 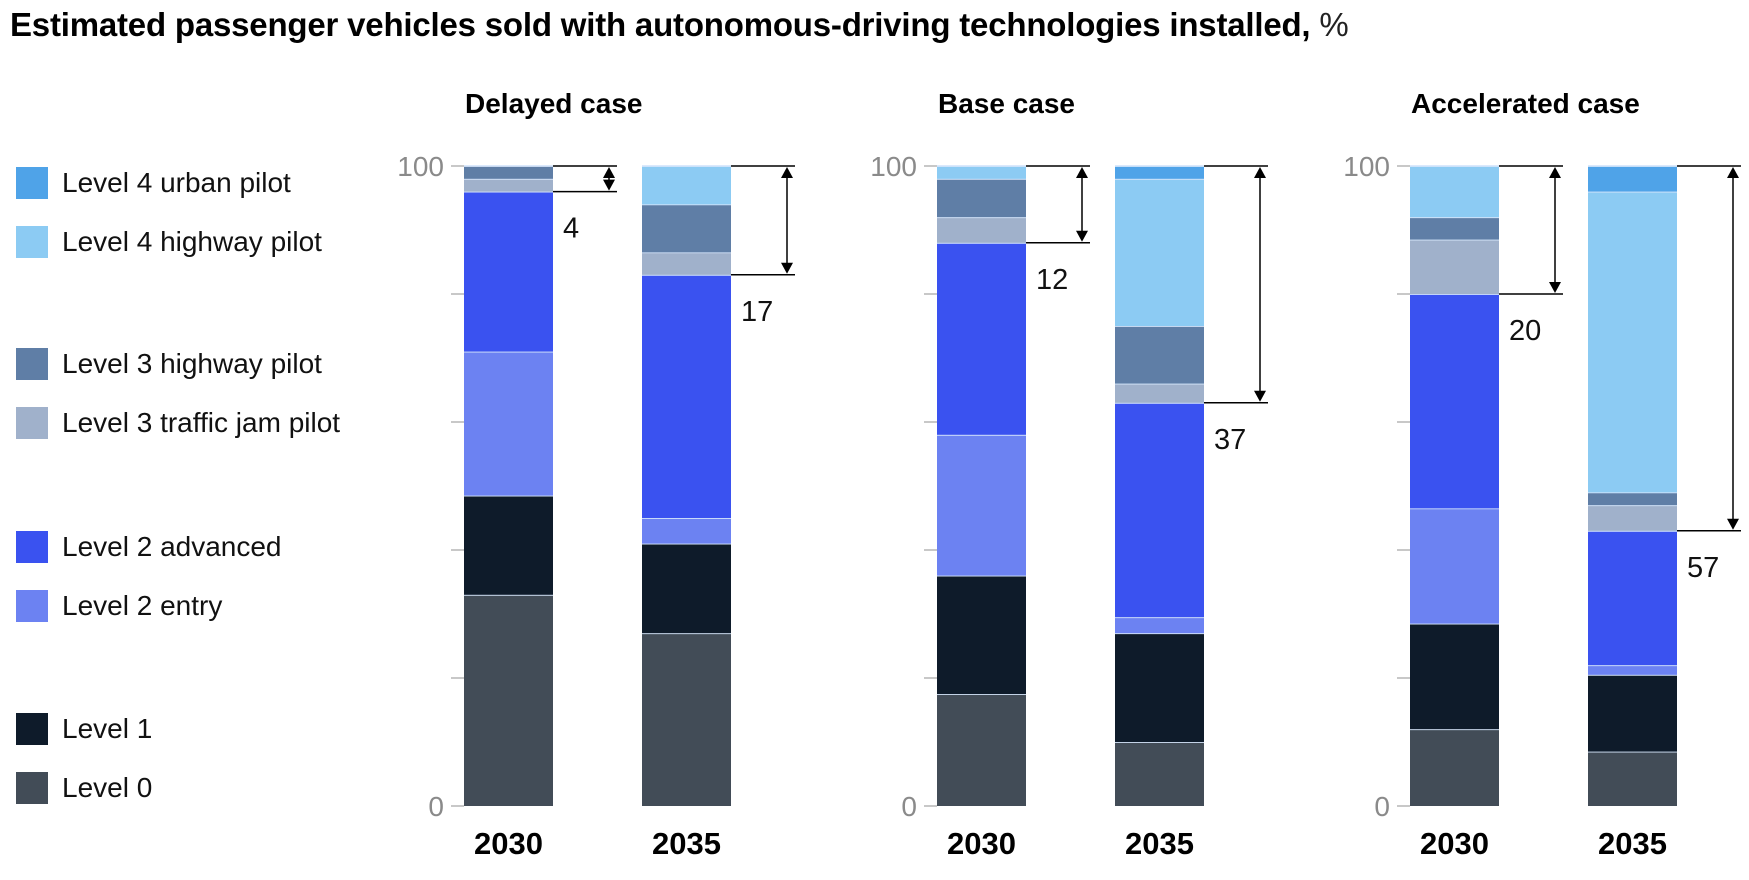 I want to click on legend-item-level3-traffic-jam: Level 3 traffic jam pilot, so click(x=178, y=423).